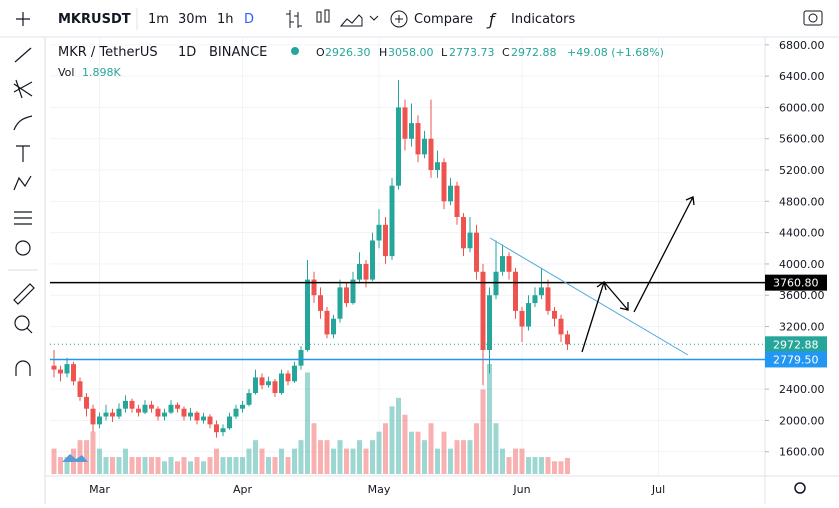 The height and width of the screenshot is (508, 839). I want to click on x-tick-label: Jun, so click(521, 489).